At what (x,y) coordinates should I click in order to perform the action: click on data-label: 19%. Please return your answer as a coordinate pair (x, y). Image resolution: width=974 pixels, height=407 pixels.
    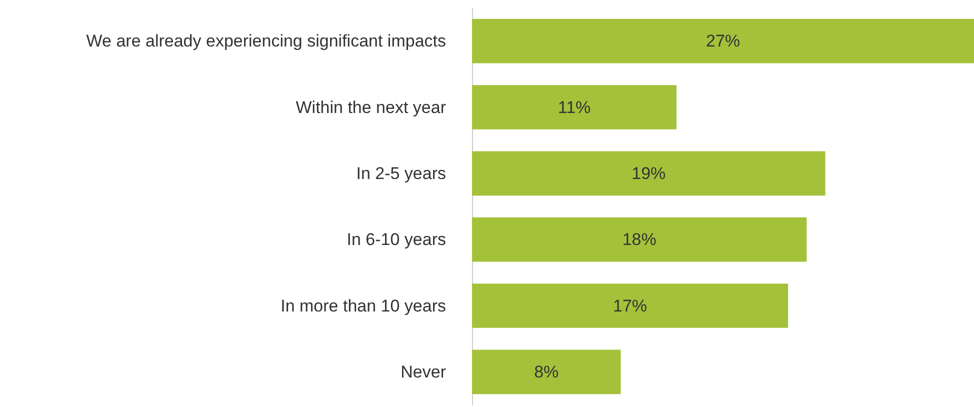
    Looking at the image, I should click on (649, 173).